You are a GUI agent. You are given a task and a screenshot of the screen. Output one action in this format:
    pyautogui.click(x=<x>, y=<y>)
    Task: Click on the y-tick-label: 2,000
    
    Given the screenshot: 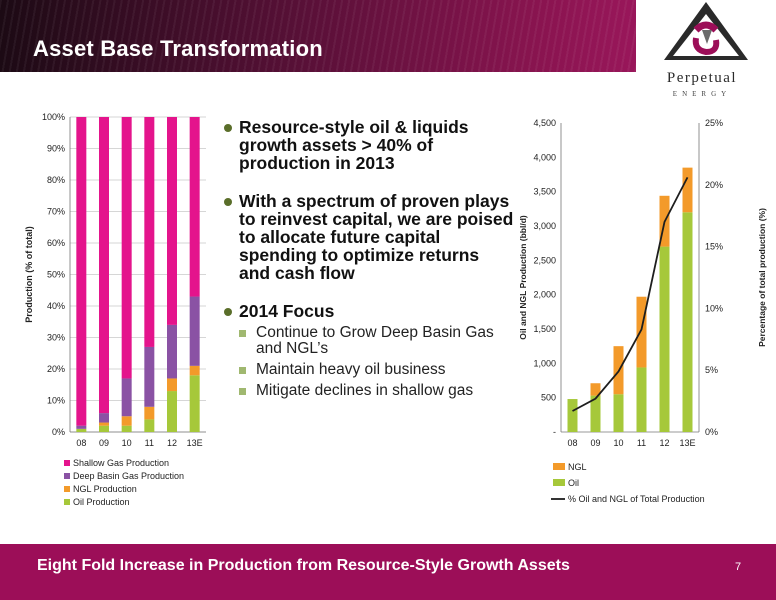 What is the action you would take?
    pyautogui.click(x=544, y=295)
    